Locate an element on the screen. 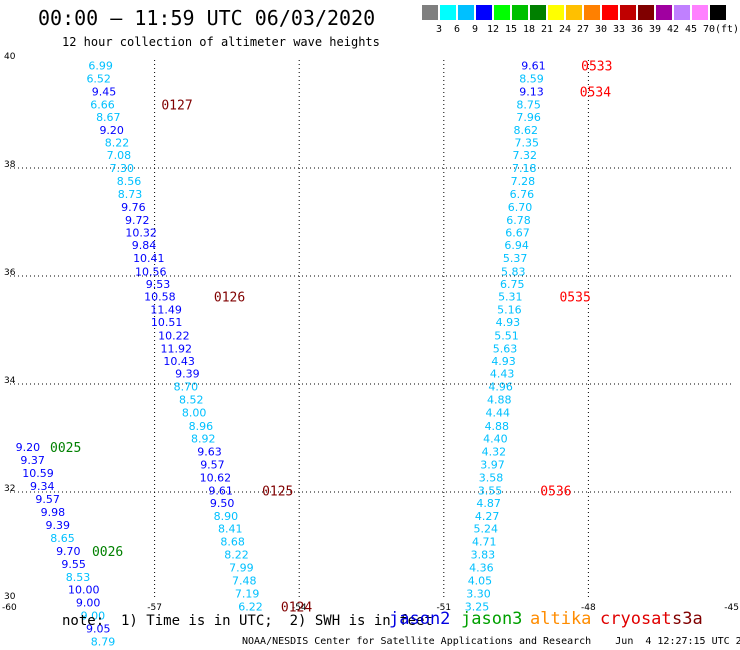 Image resolution: width=740 pixels, height=650 pixels. wave-height-label: 7.18 is located at coordinates (524, 168).